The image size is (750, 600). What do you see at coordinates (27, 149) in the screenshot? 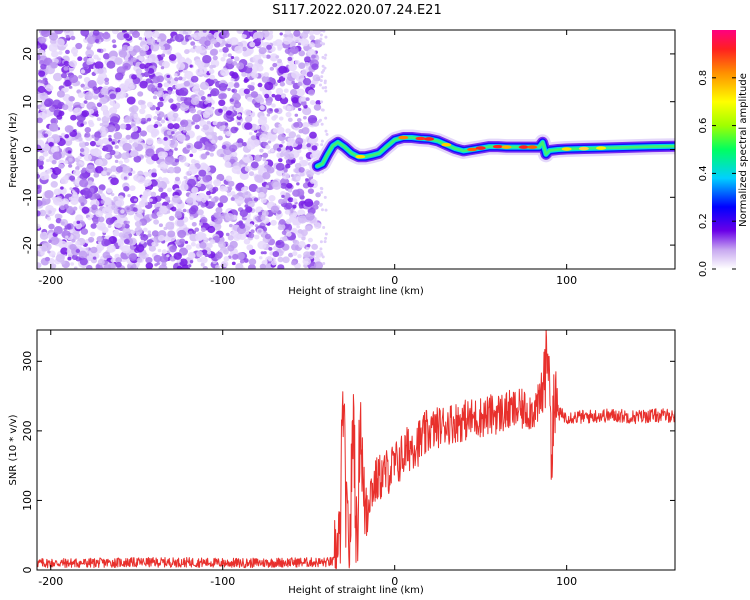
I see `y-tick-label: 0` at bounding box center [27, 149].